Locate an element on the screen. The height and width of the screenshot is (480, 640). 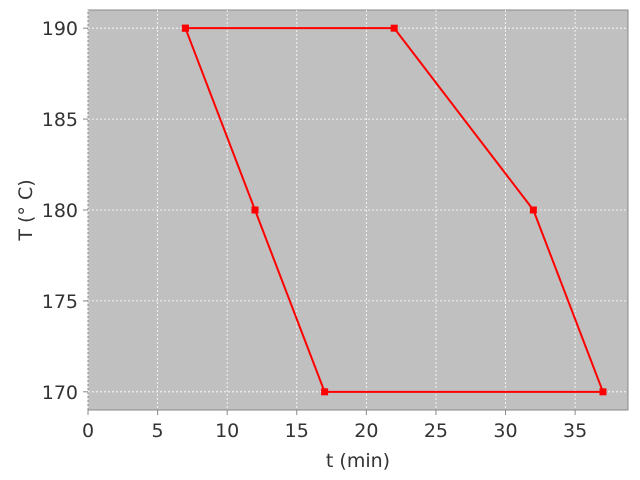
y-tick-label: 175 is located at coordinates (60, 302).